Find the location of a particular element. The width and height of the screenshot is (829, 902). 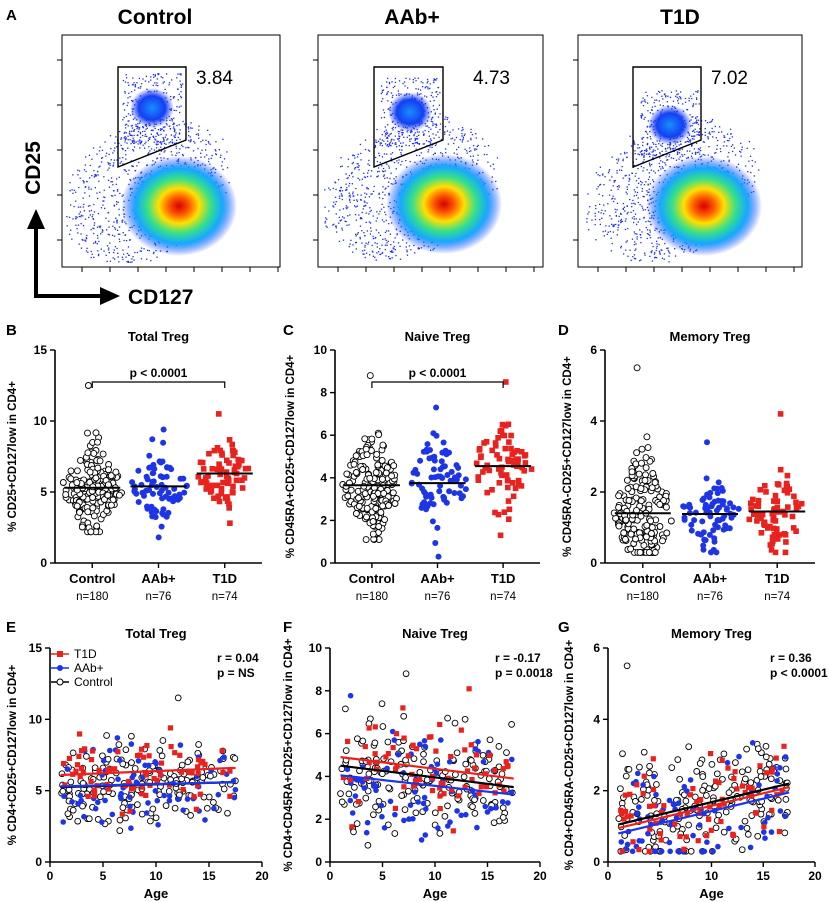

y-tick-label: 6 is located at coordinates (593, 350).